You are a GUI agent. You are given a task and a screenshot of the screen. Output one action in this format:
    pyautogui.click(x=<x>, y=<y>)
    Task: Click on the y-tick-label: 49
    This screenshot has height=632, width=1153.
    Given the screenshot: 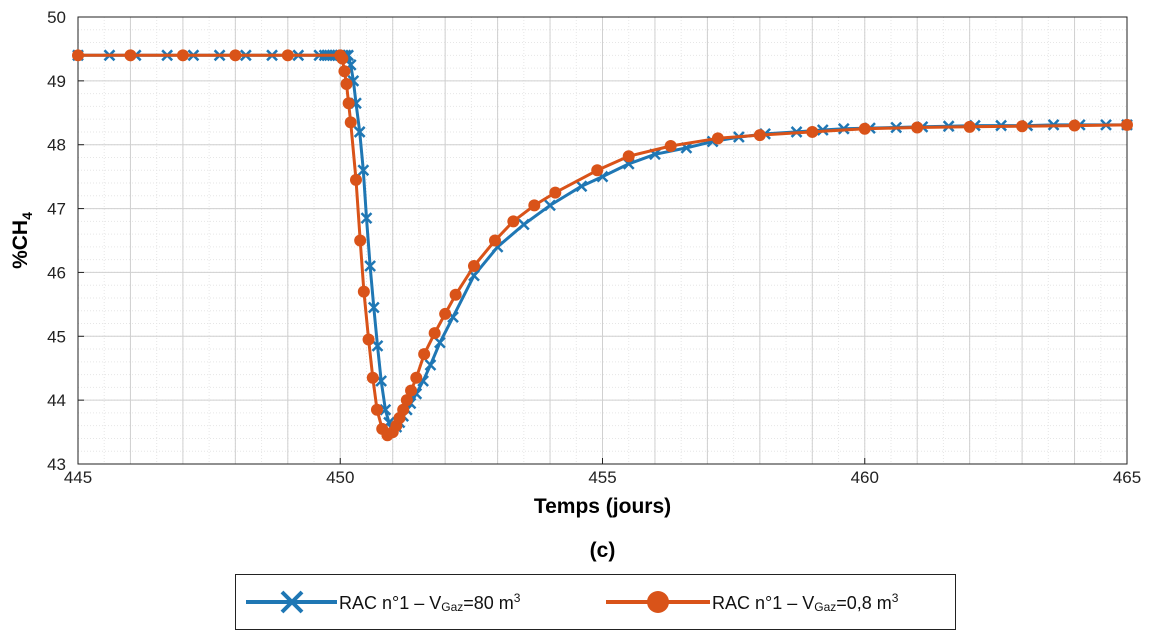 What is the action you would take?
    pyautogui.click(x=56, y=81)
    